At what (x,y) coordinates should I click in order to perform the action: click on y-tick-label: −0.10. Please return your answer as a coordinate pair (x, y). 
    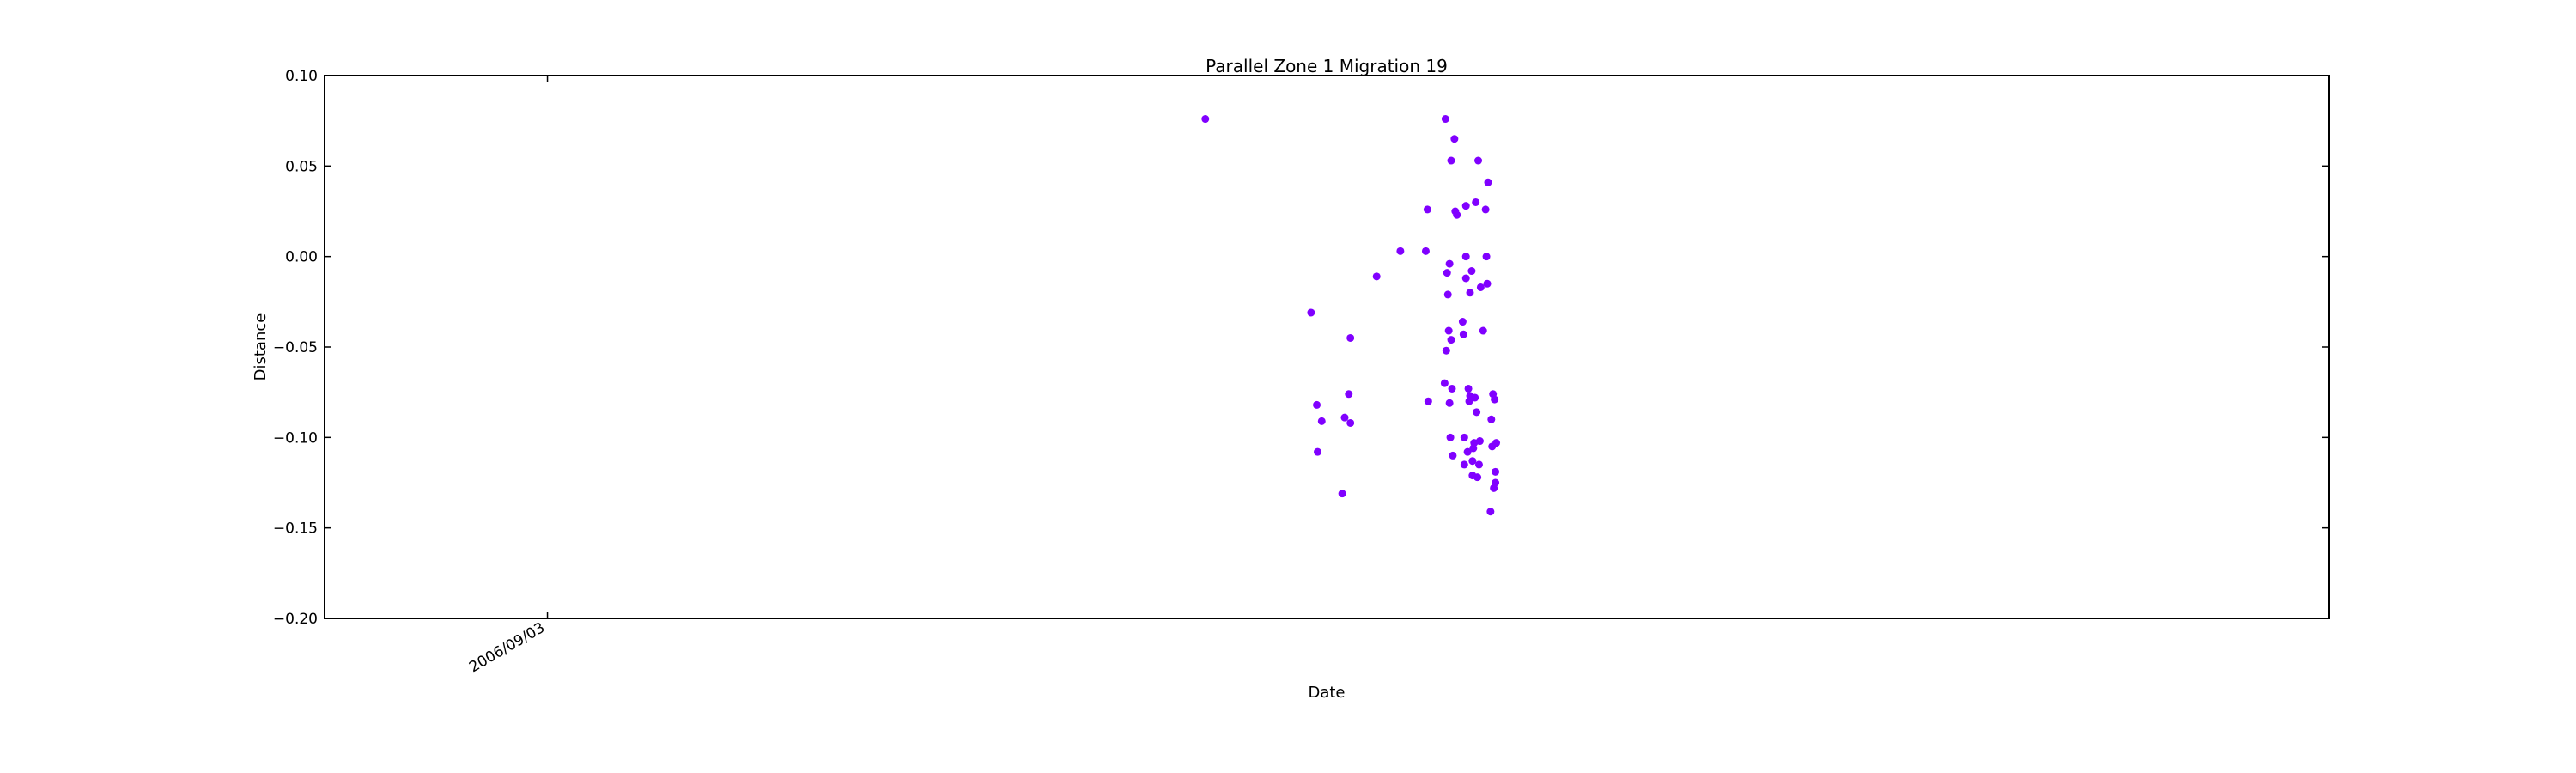
    Looking at the image, I should click on (295, 438).